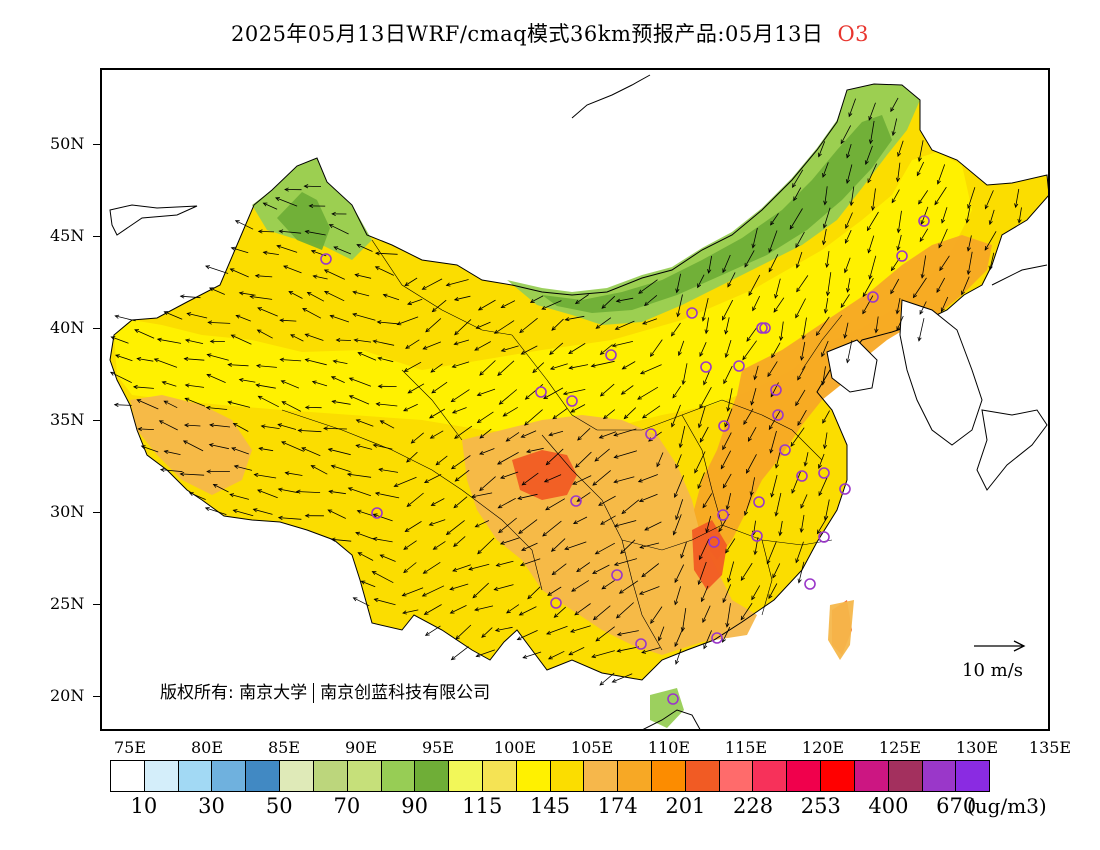 The height and width of the screenshot is (850, 1100). What do you see at coordinates (592, 747) in the screenshot?
I see `lon-label-105e: 105E` at bounding box center [592, 747].